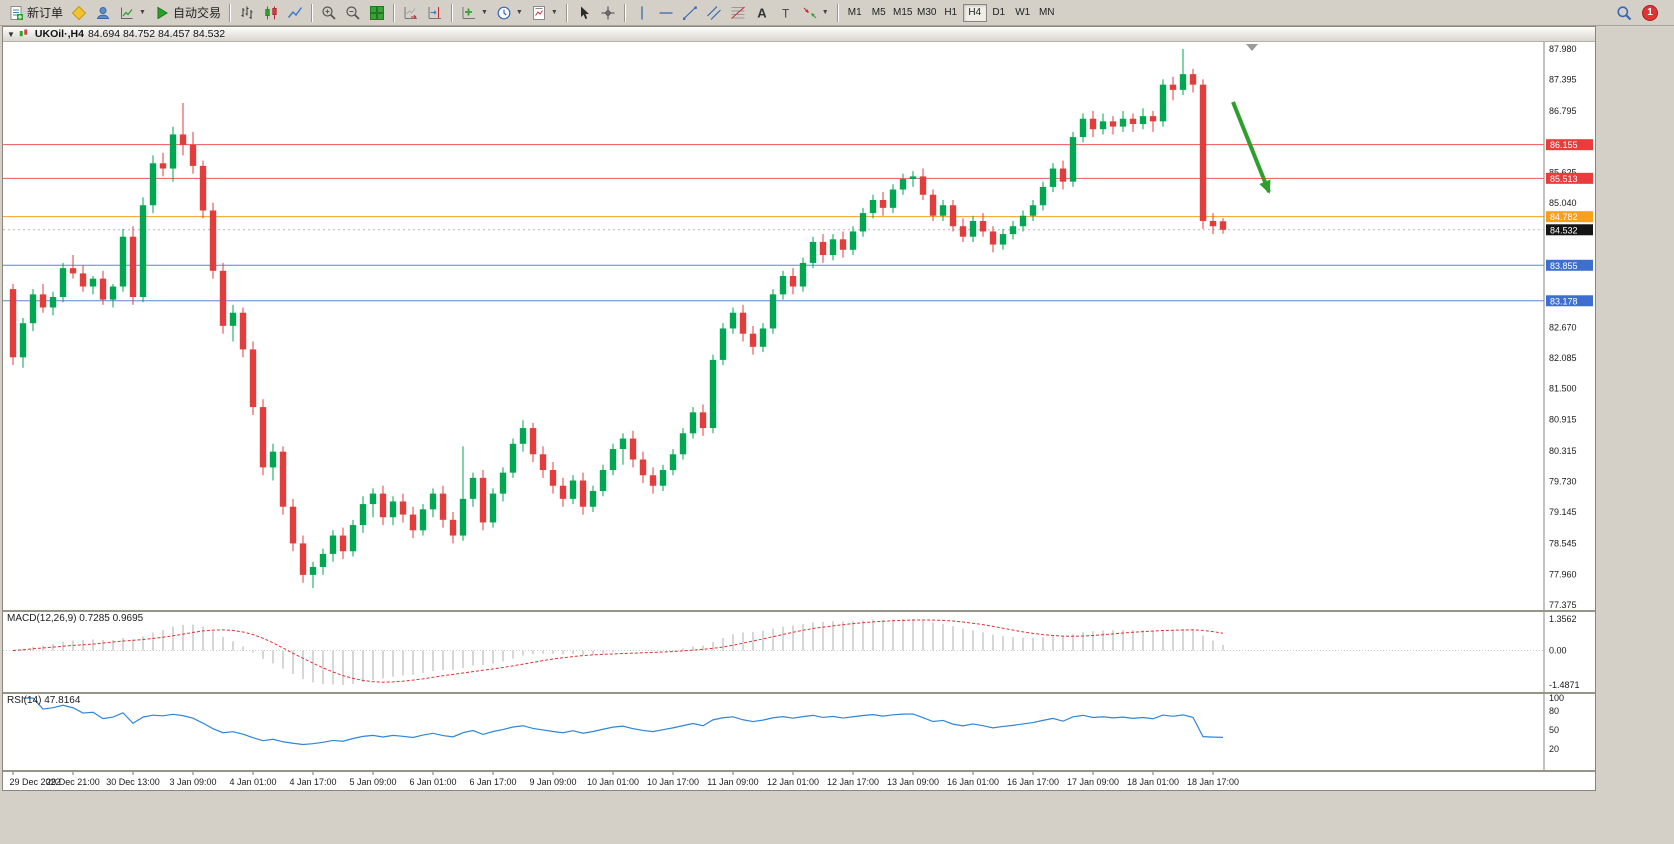 This screenshot has width=1674, height=844. Describe the element at coordinates (608, 13) in the screenshot. I see `crosshair-button` at that location.